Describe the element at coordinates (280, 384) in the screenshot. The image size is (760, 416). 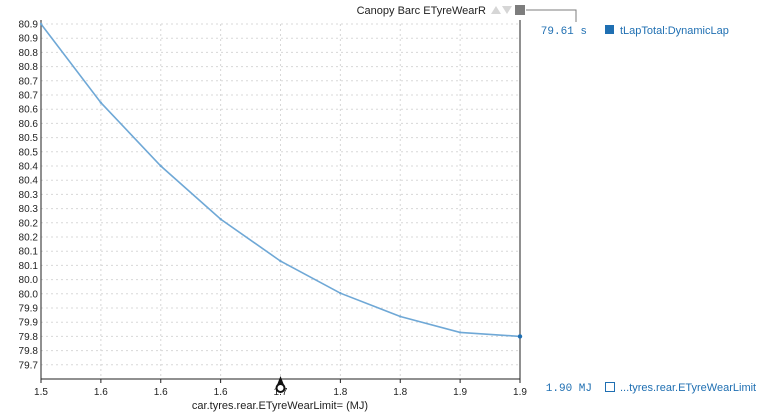
I see `x-cursor-handle-icon` at that location.